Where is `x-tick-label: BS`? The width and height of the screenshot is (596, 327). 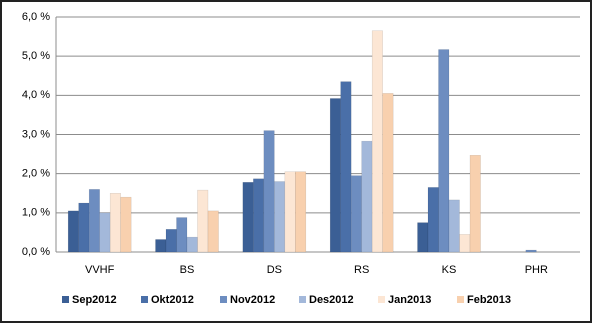 x-tick-label: BS is located at coordinates (187, 270).